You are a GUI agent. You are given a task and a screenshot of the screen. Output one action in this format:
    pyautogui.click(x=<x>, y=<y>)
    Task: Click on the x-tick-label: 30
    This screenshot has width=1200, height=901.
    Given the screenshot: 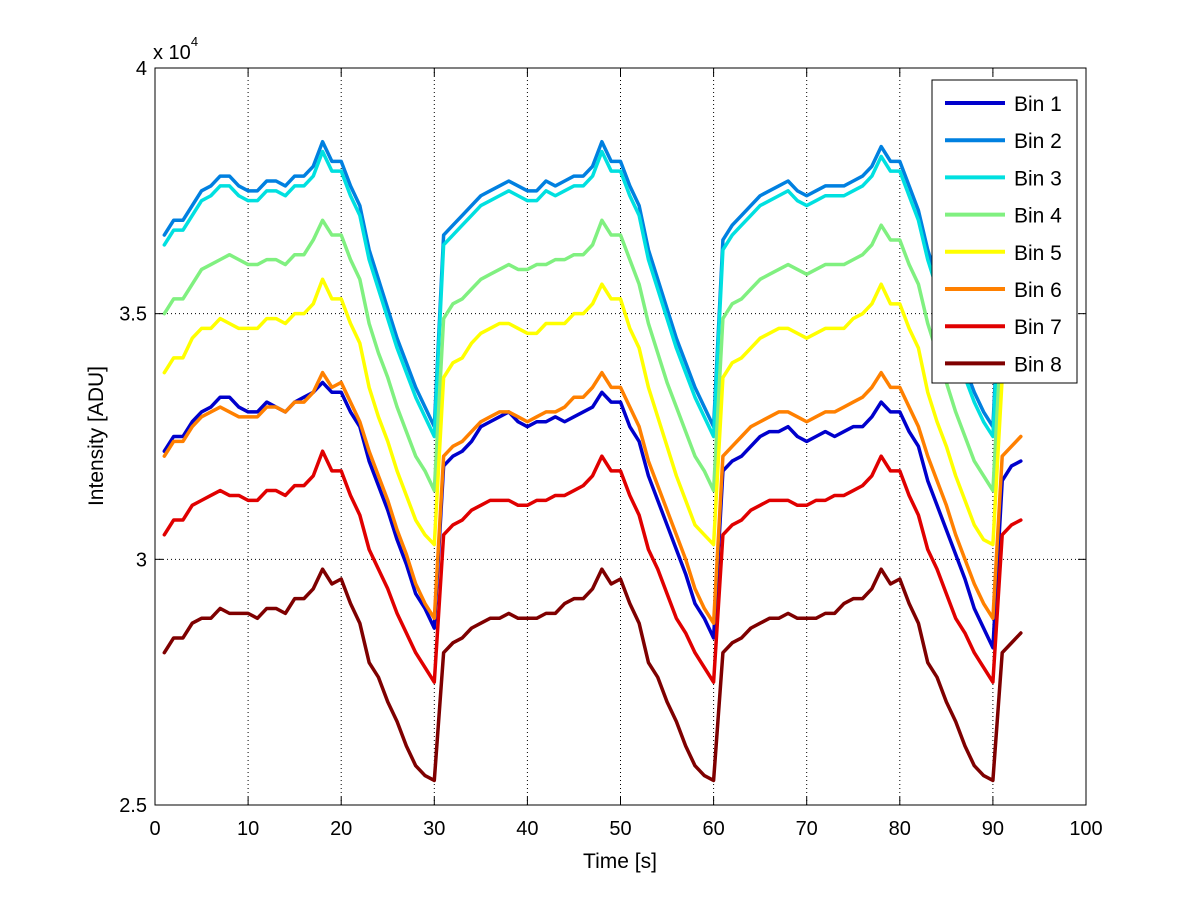 What is the action you would take?
    pyautogui.click(x=434, y=829)
    